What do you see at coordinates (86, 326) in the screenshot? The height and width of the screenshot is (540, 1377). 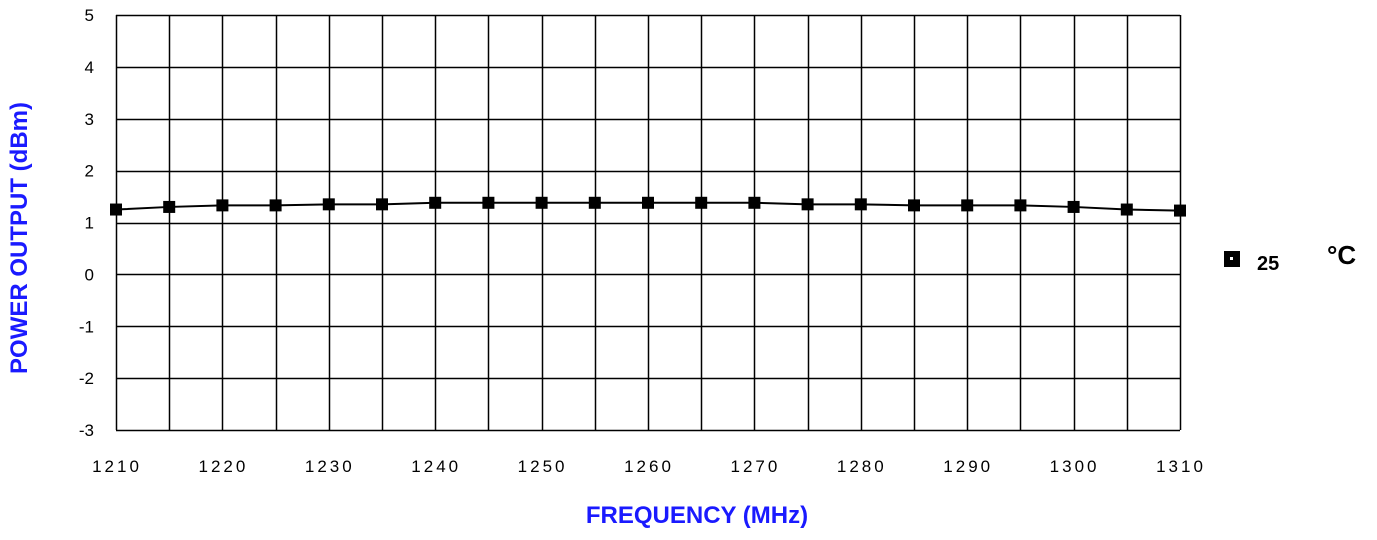 I see `y-tick-label: -1` at bounding box center [86, 326].